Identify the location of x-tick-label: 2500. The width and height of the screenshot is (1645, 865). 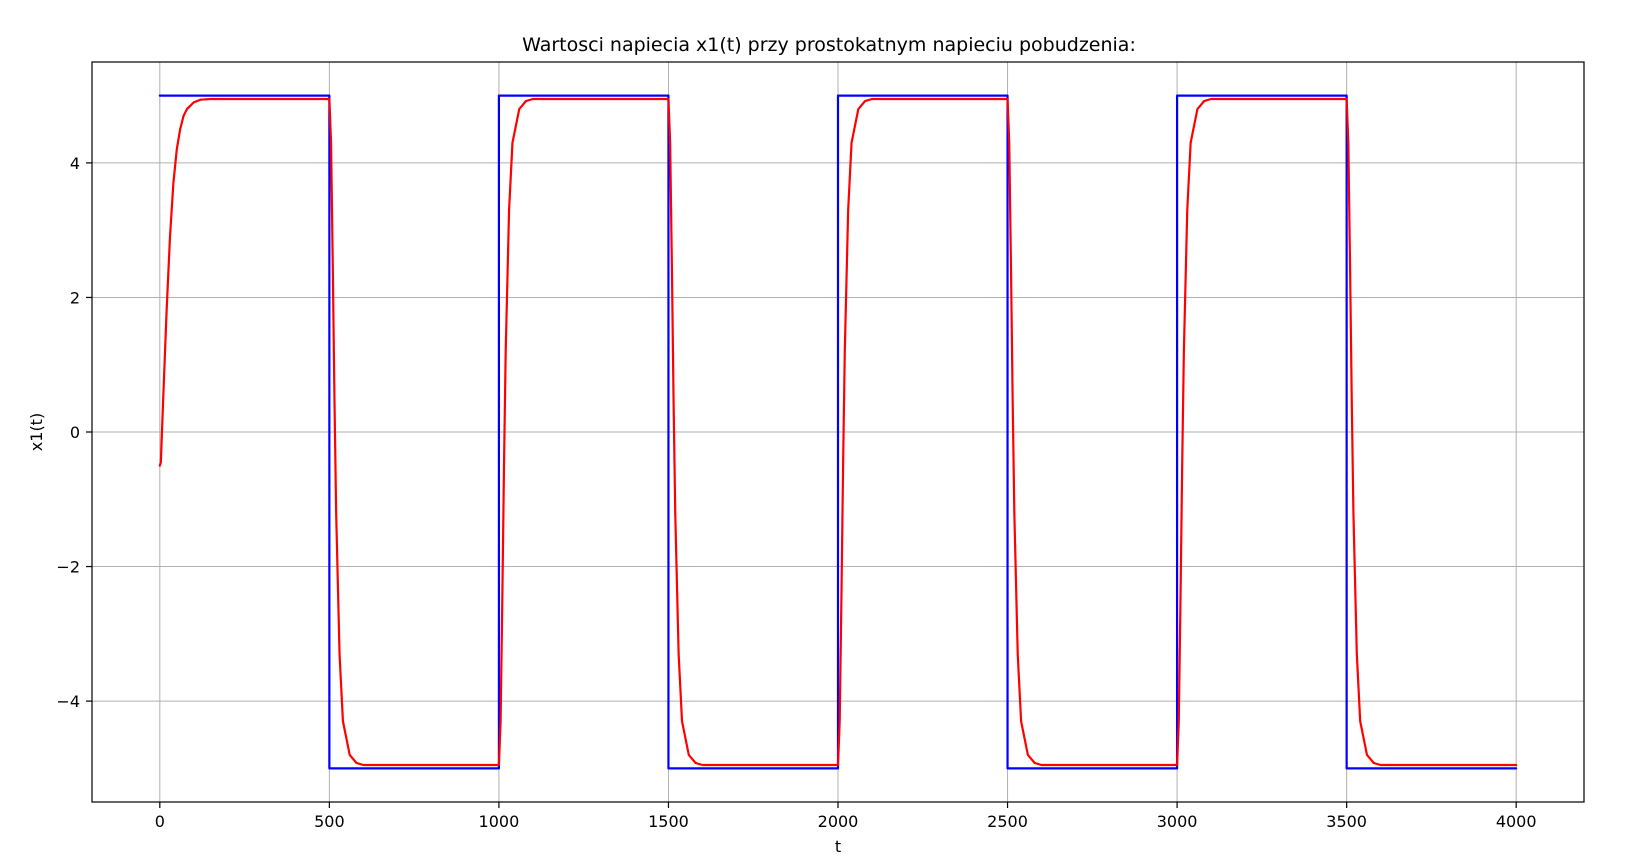
(1007, 821).